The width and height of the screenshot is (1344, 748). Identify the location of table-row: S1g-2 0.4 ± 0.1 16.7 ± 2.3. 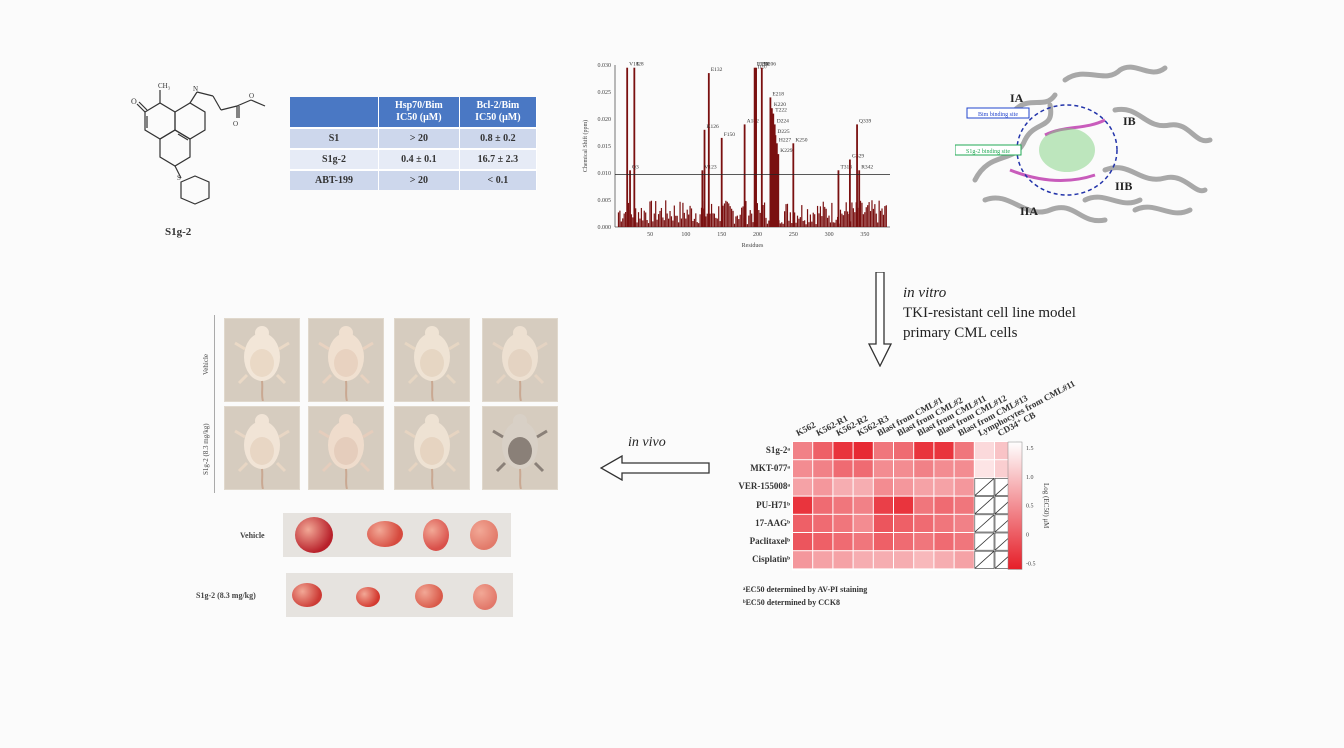
(414, 159).